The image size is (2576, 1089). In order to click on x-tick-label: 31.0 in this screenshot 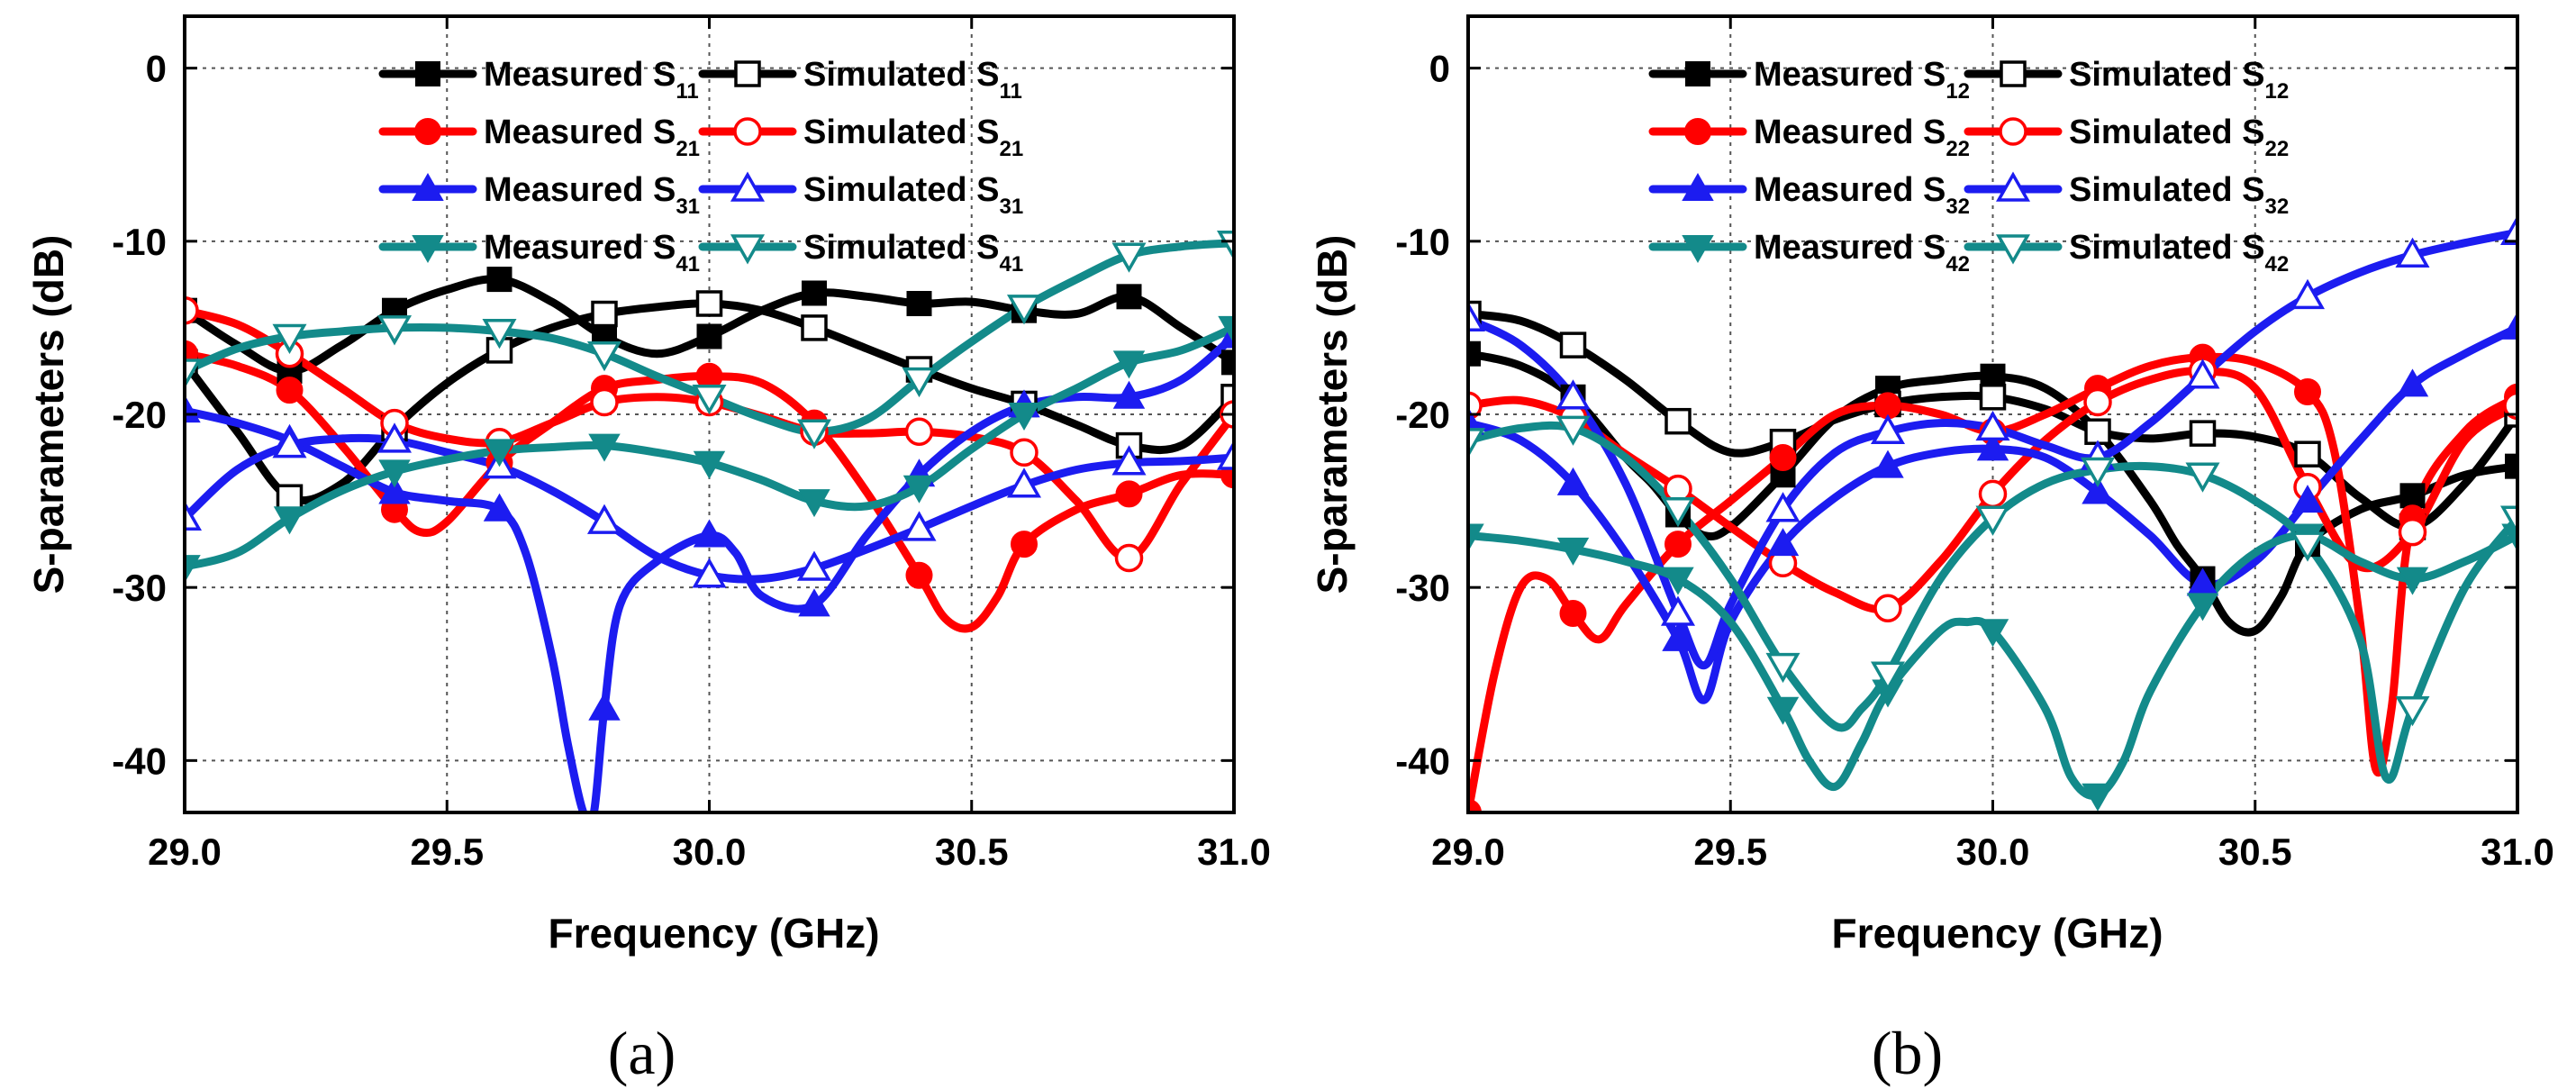, I will do `click(1234, 851)`.